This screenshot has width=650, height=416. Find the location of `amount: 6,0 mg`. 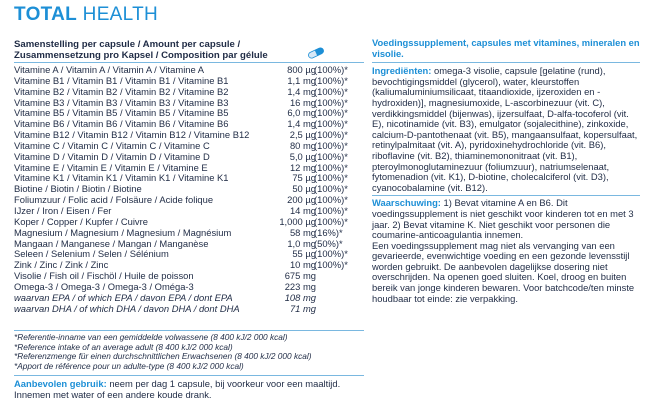

amount: 6,0 mg is located at coordinates (301, 113).